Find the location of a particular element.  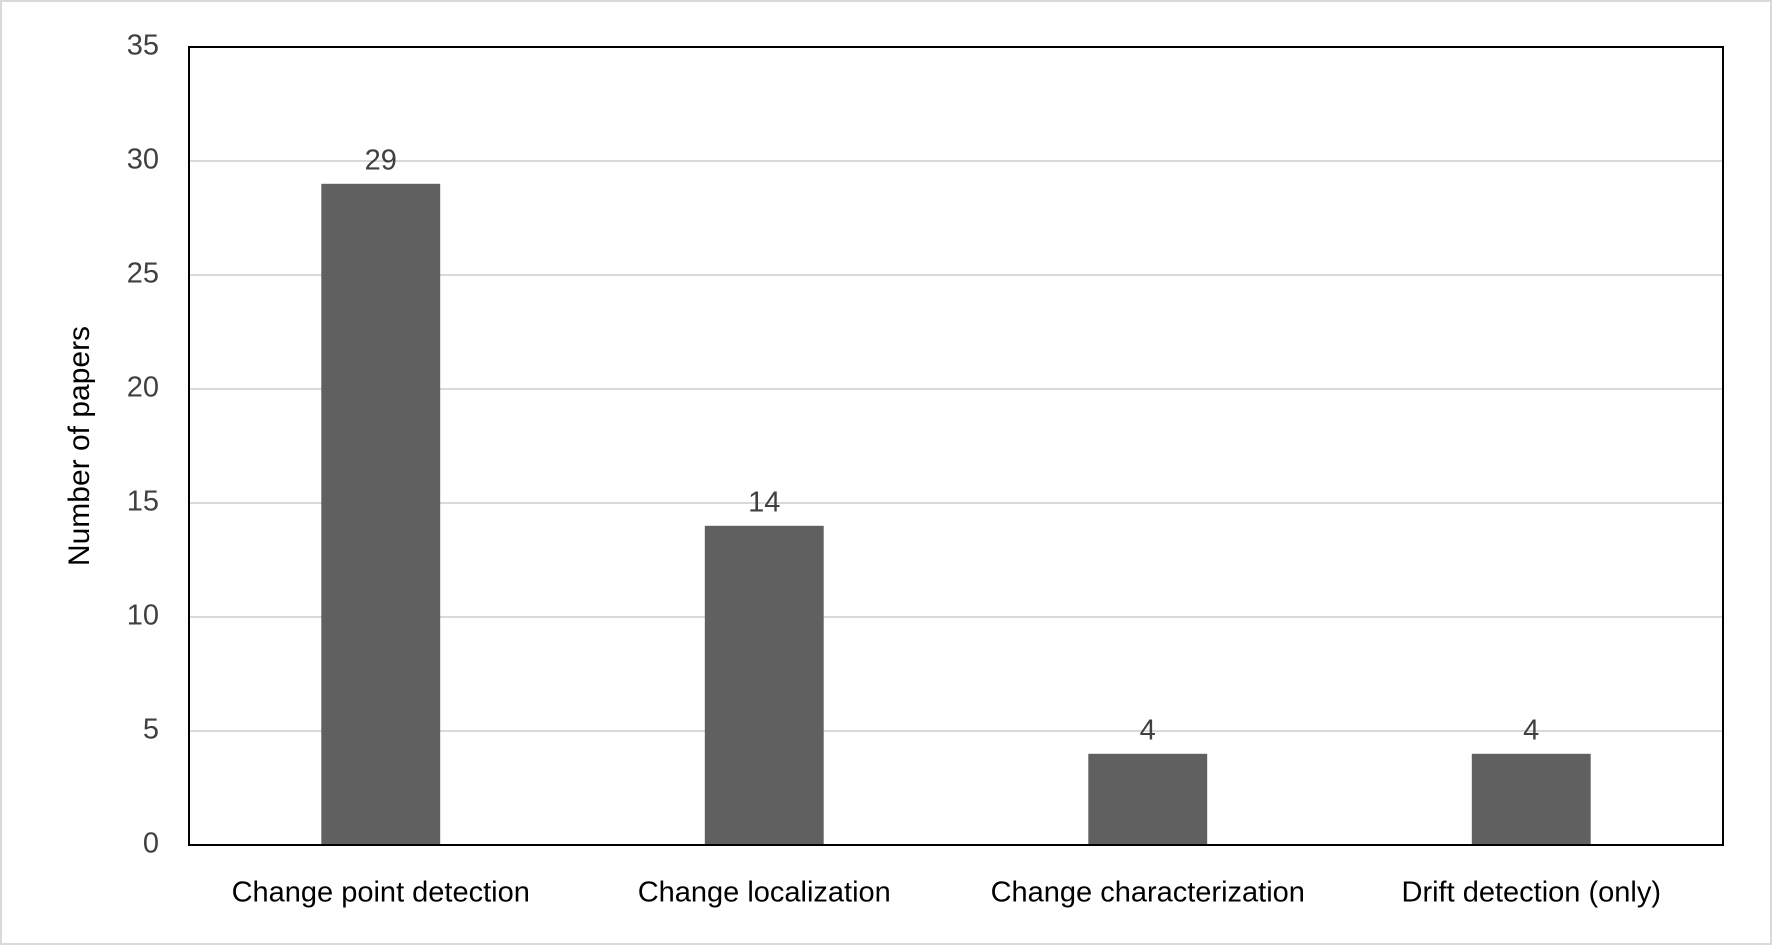

data-label: 29 is located at coordinates (381, 160).